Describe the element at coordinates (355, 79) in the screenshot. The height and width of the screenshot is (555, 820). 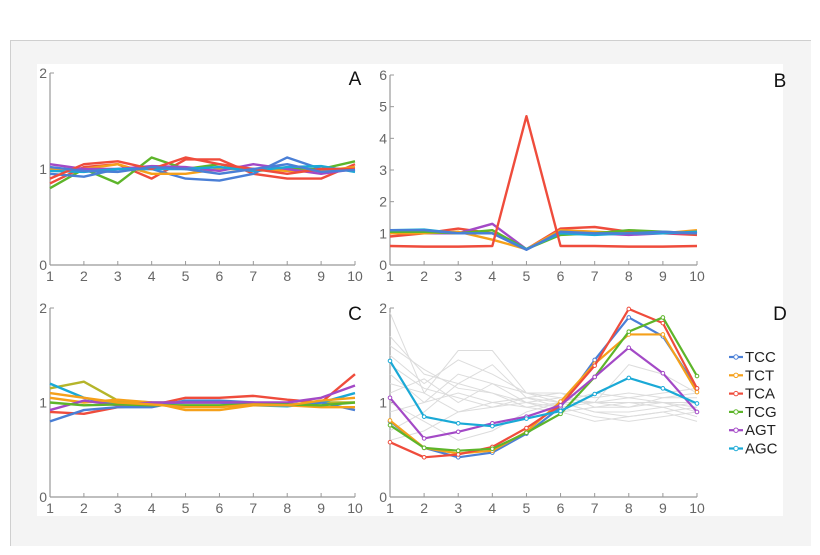
I see `panel-label: A` at that location.